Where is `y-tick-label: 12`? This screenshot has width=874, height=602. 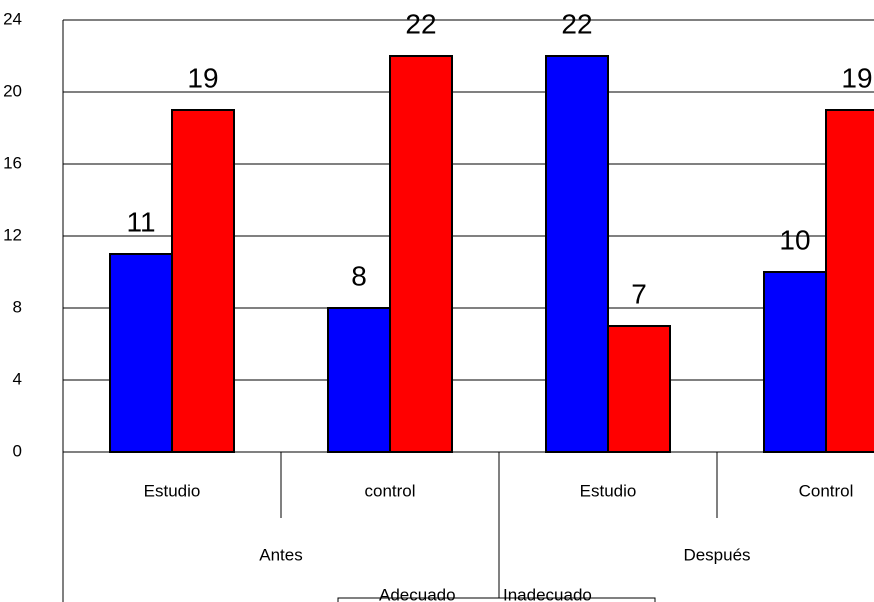 y-tick-label: 12 is located at coordinates (12, 234).